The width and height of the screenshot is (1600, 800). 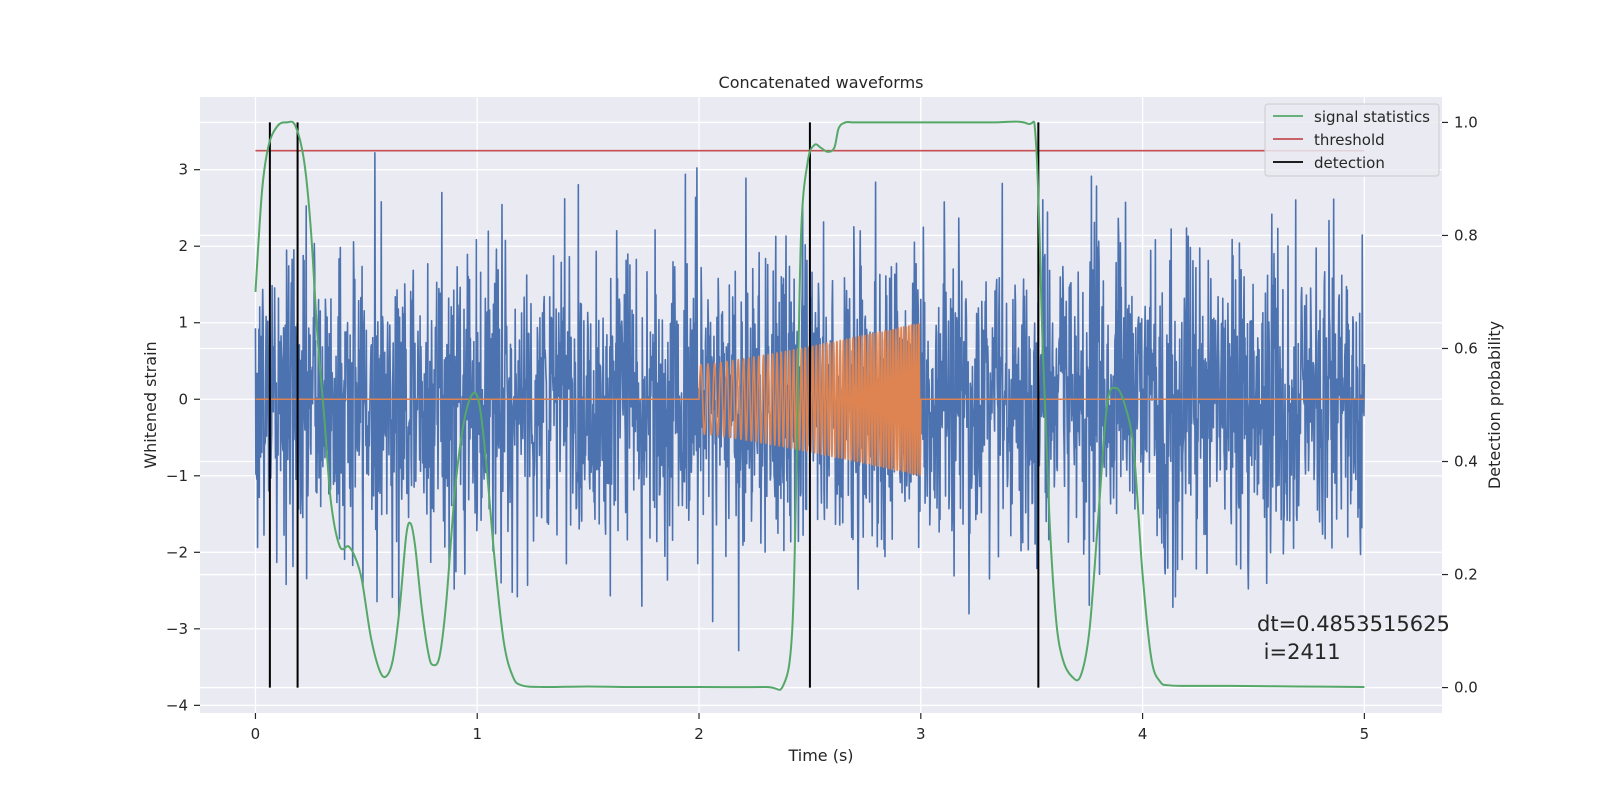 I want to click on x-tick-label: 4, so click(x=1143, y=734).